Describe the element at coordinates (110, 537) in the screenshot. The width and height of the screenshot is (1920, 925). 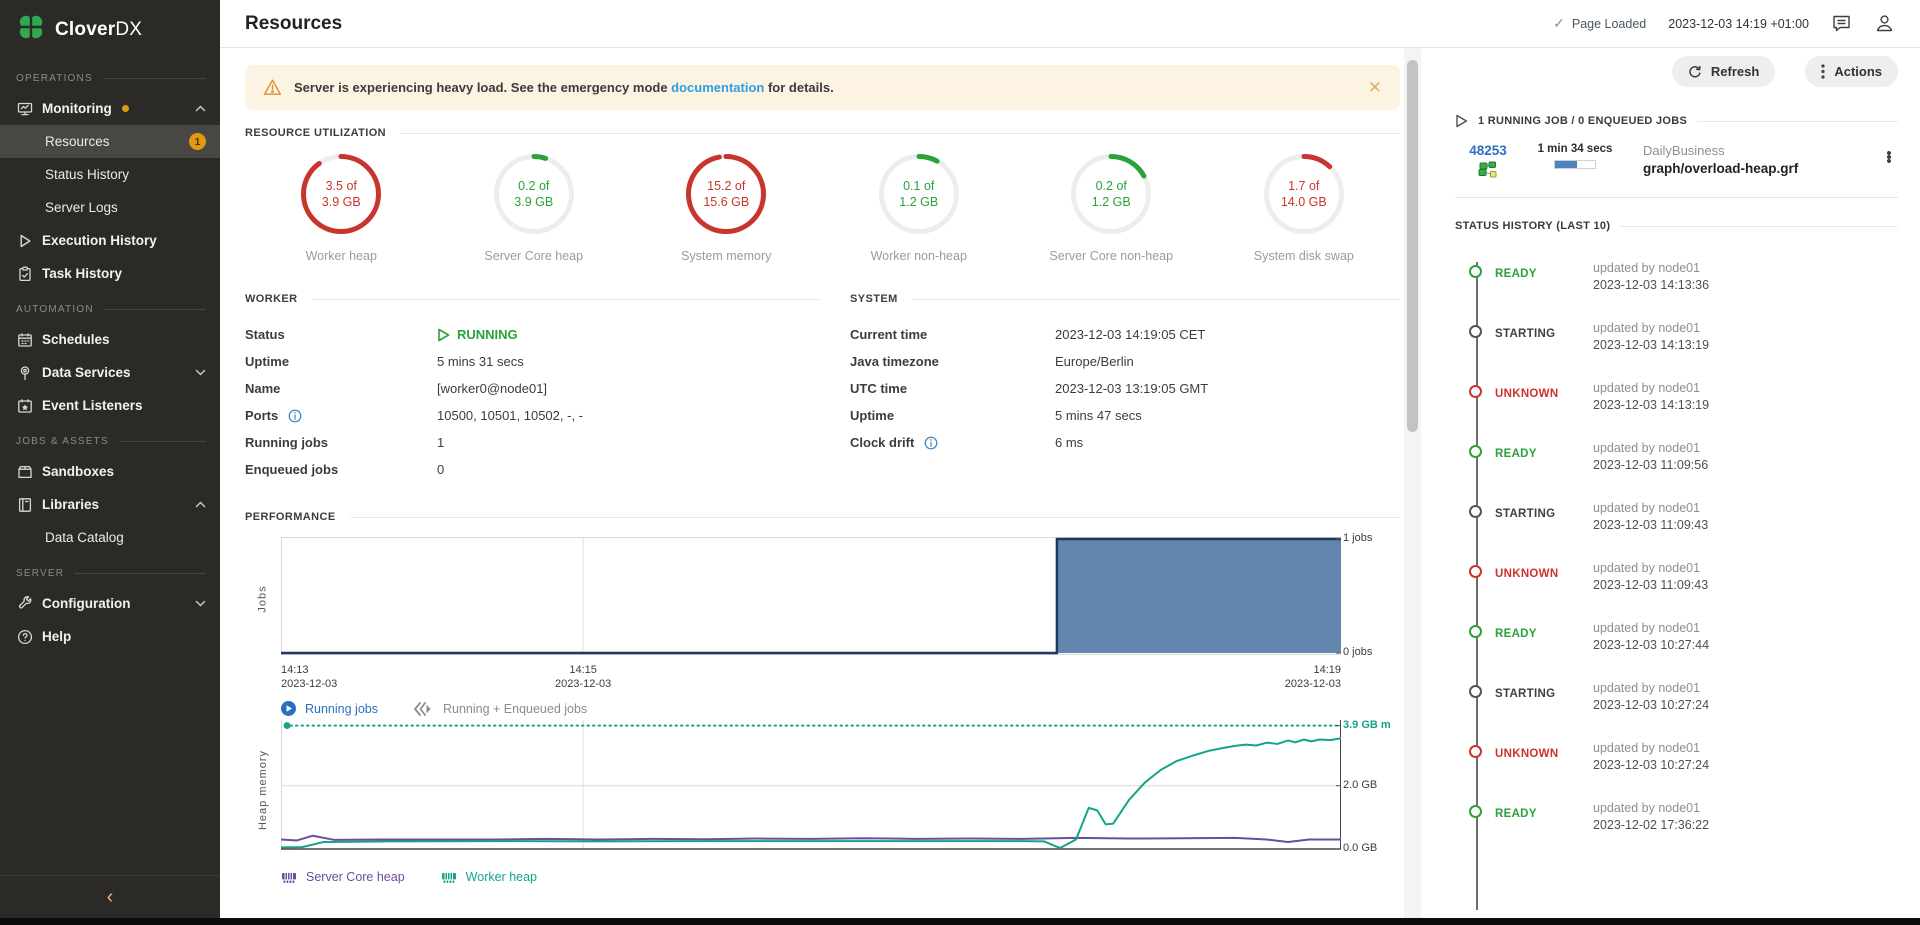
I see `sidebar-item-data-catalog: Data Catalog` at that location.